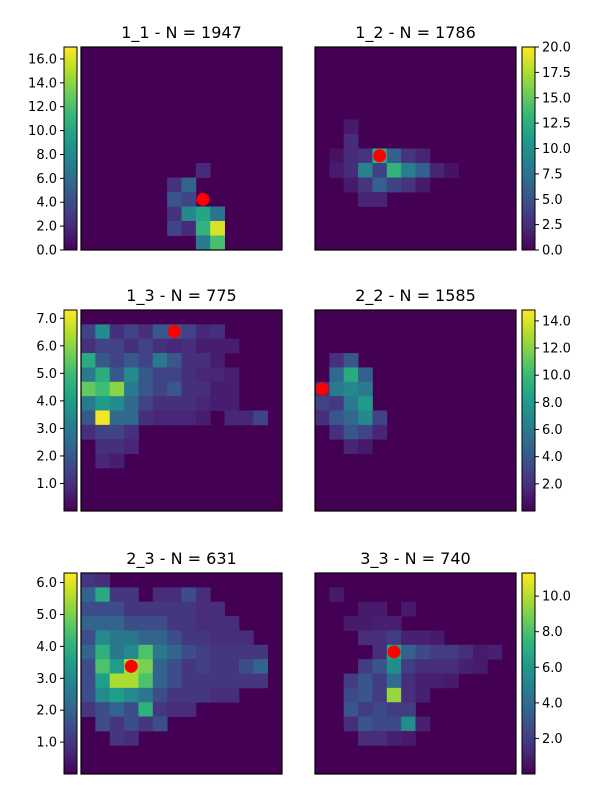 The width and height of the screenshot is (598, 798). What do you see at coordinates (46, 346) in the screenshot?
I see `colorbar-tick-label: 6.0` at bounding box center [46, 346].